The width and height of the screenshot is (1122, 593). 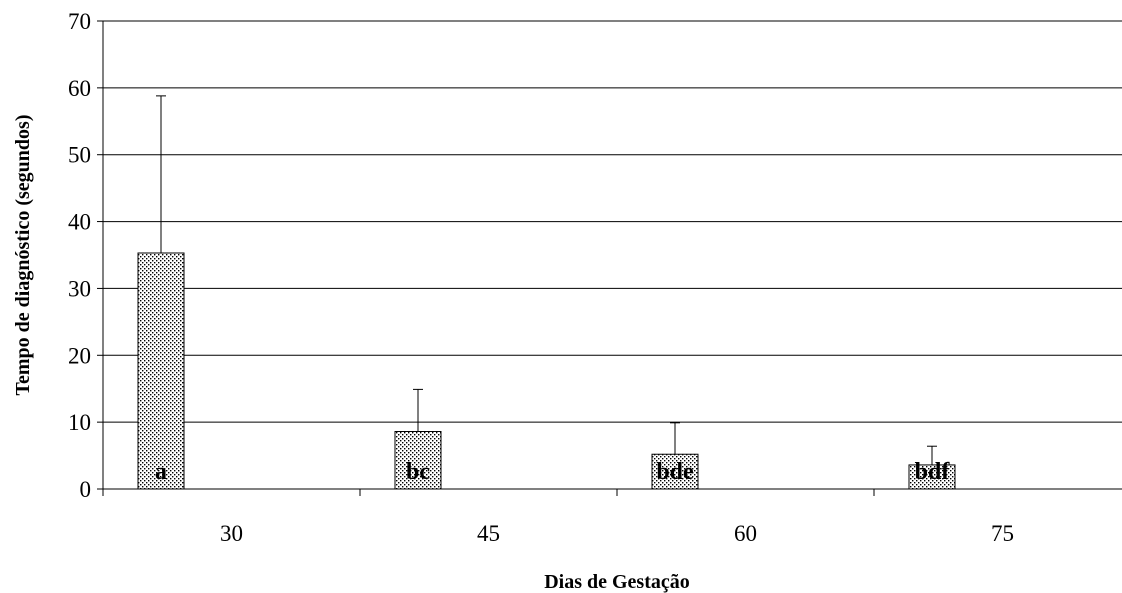 What do you see at coordinates (1002, 533) in the screenshot?
I see `x-tick-label: 75` at bounding box center [1002, 533].